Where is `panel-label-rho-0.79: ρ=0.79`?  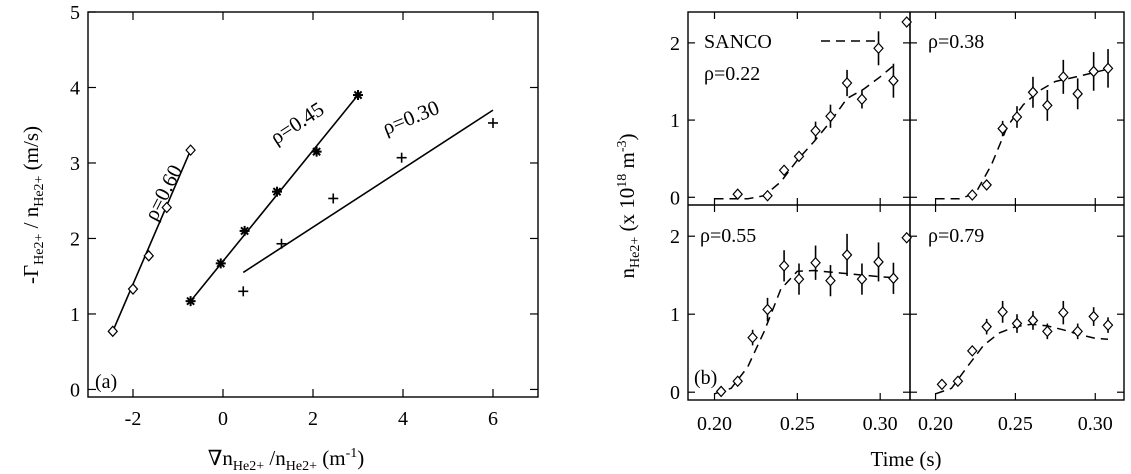
panel-label-rho-0.79: ρ=0.79 is located at coordinates (956, 236).